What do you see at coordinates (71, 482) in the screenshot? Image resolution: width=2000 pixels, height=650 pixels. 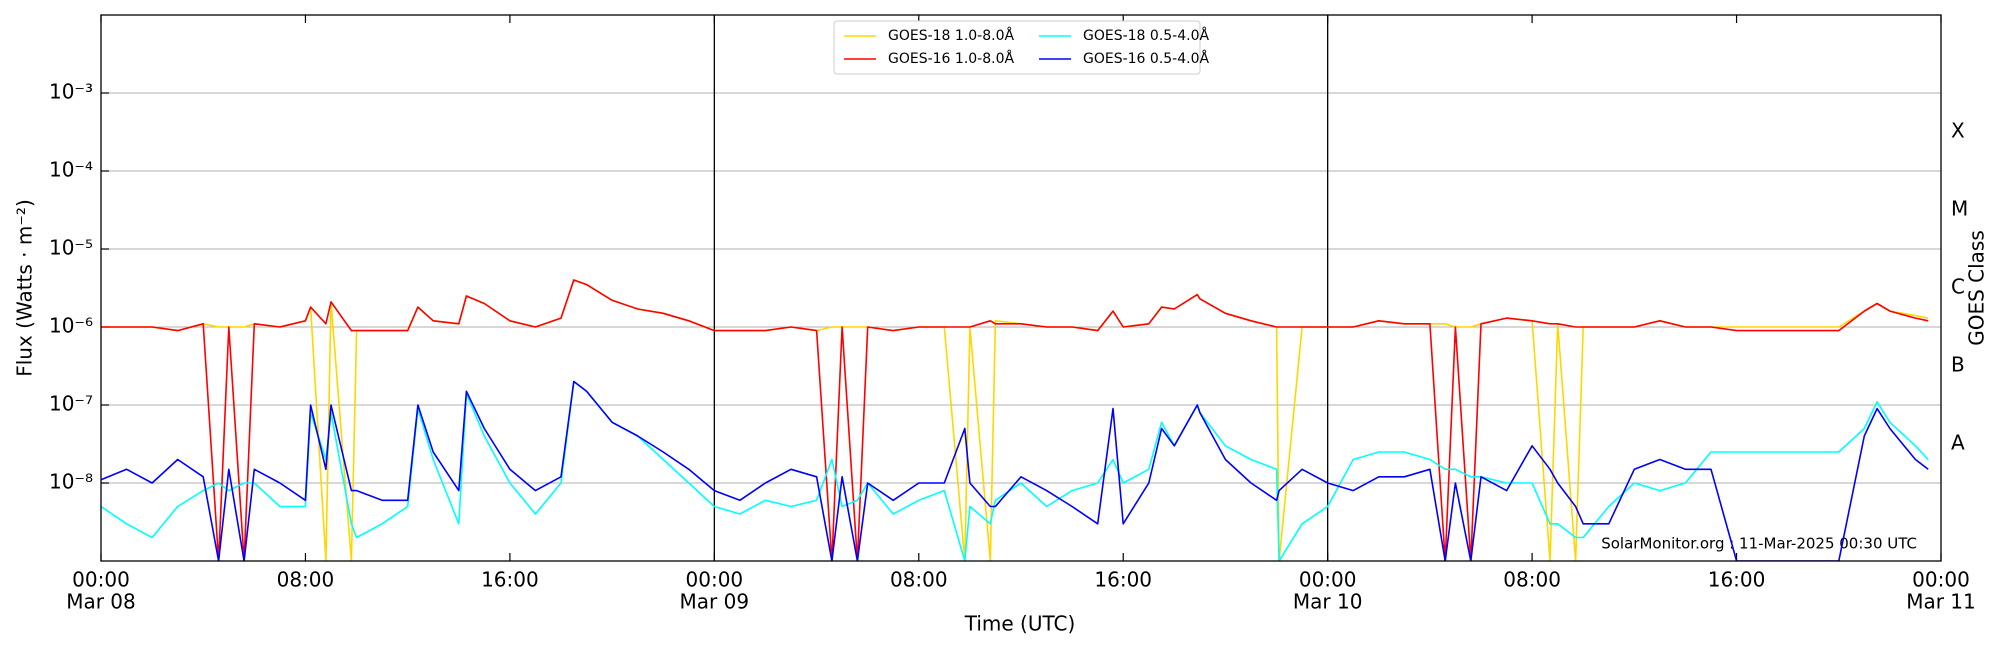 I see `y-tick-label: 10⁻⁸` at bounding box center [71, 482].